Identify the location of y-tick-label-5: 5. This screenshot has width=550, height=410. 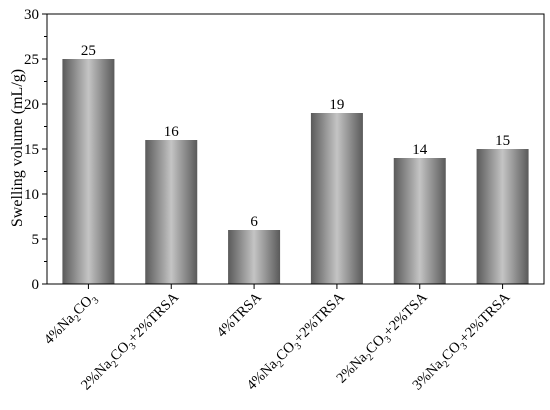
(36, 240).